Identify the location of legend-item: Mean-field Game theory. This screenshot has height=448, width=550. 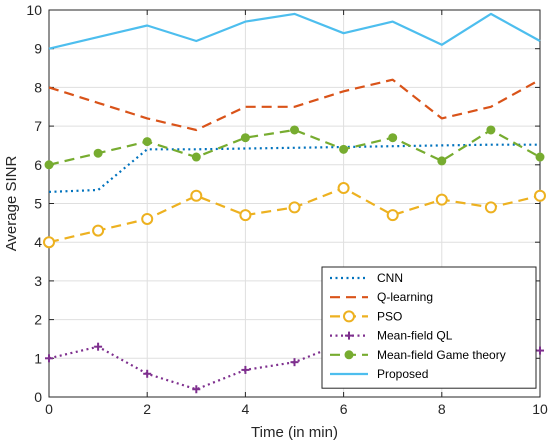
(418, 355).